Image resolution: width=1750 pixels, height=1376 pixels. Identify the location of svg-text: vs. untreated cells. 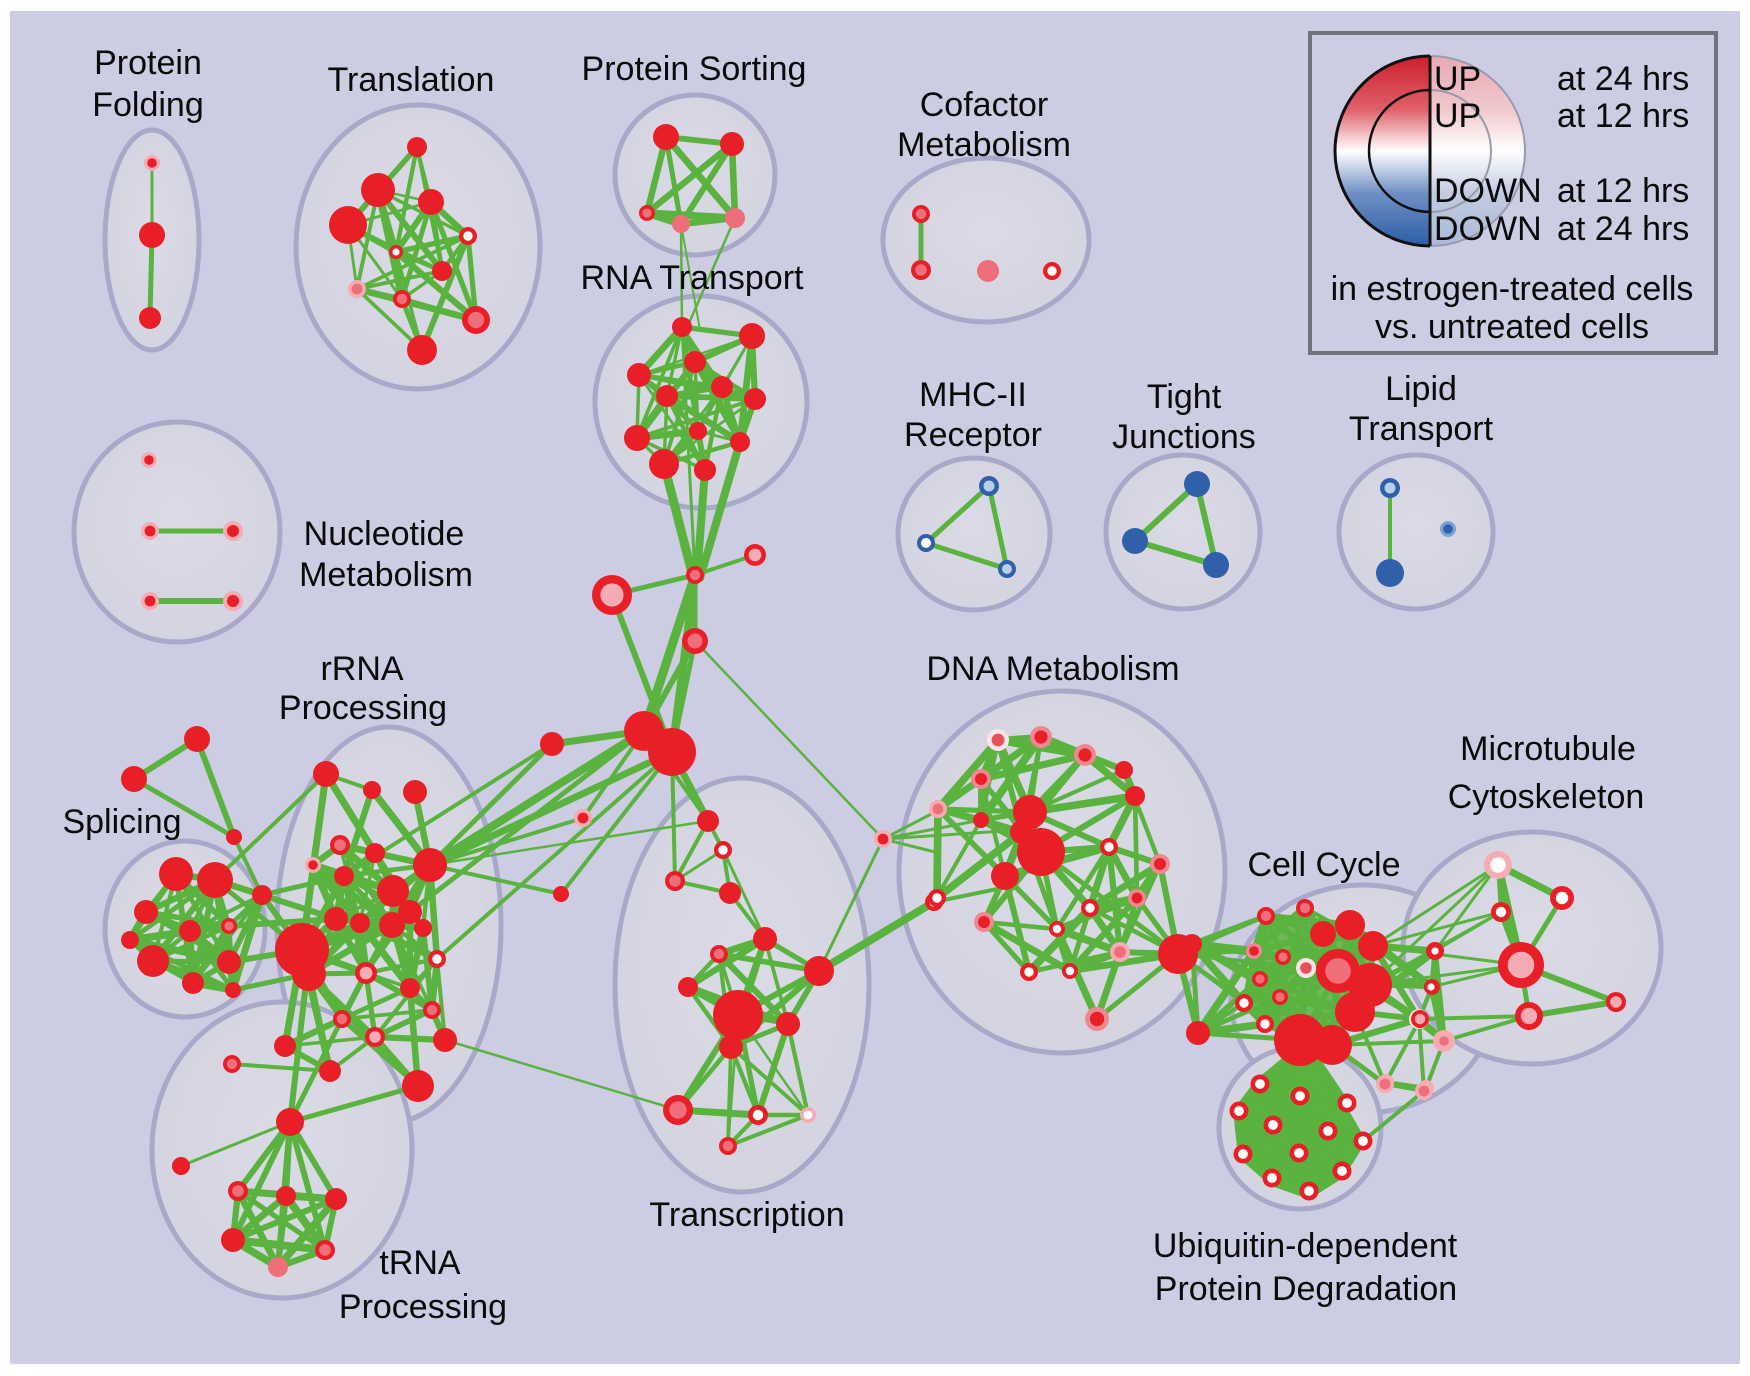
(1512, 327).